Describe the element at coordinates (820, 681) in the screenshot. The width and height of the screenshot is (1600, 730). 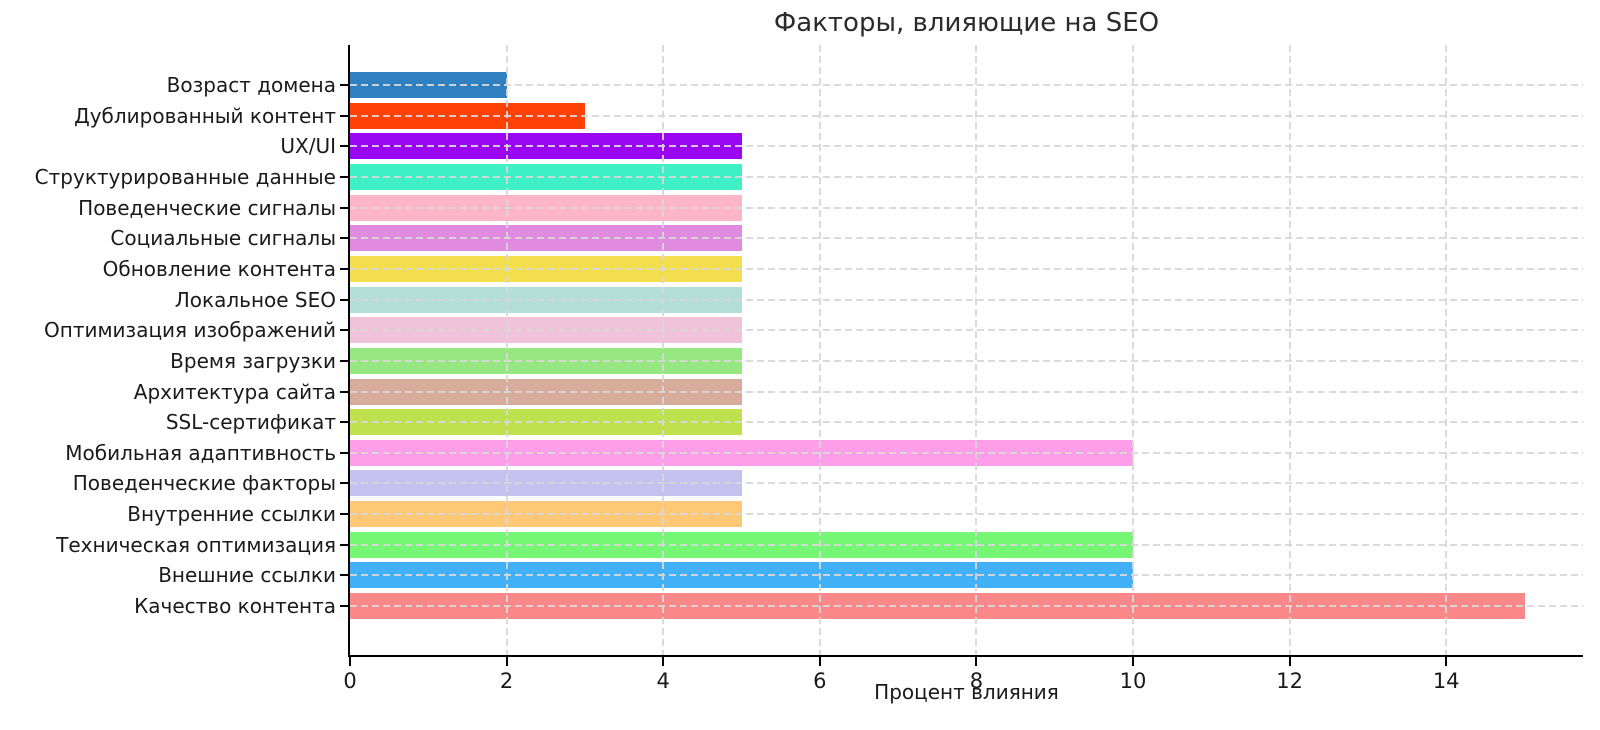
I see `x-axis-tick-label: 6` at that location.